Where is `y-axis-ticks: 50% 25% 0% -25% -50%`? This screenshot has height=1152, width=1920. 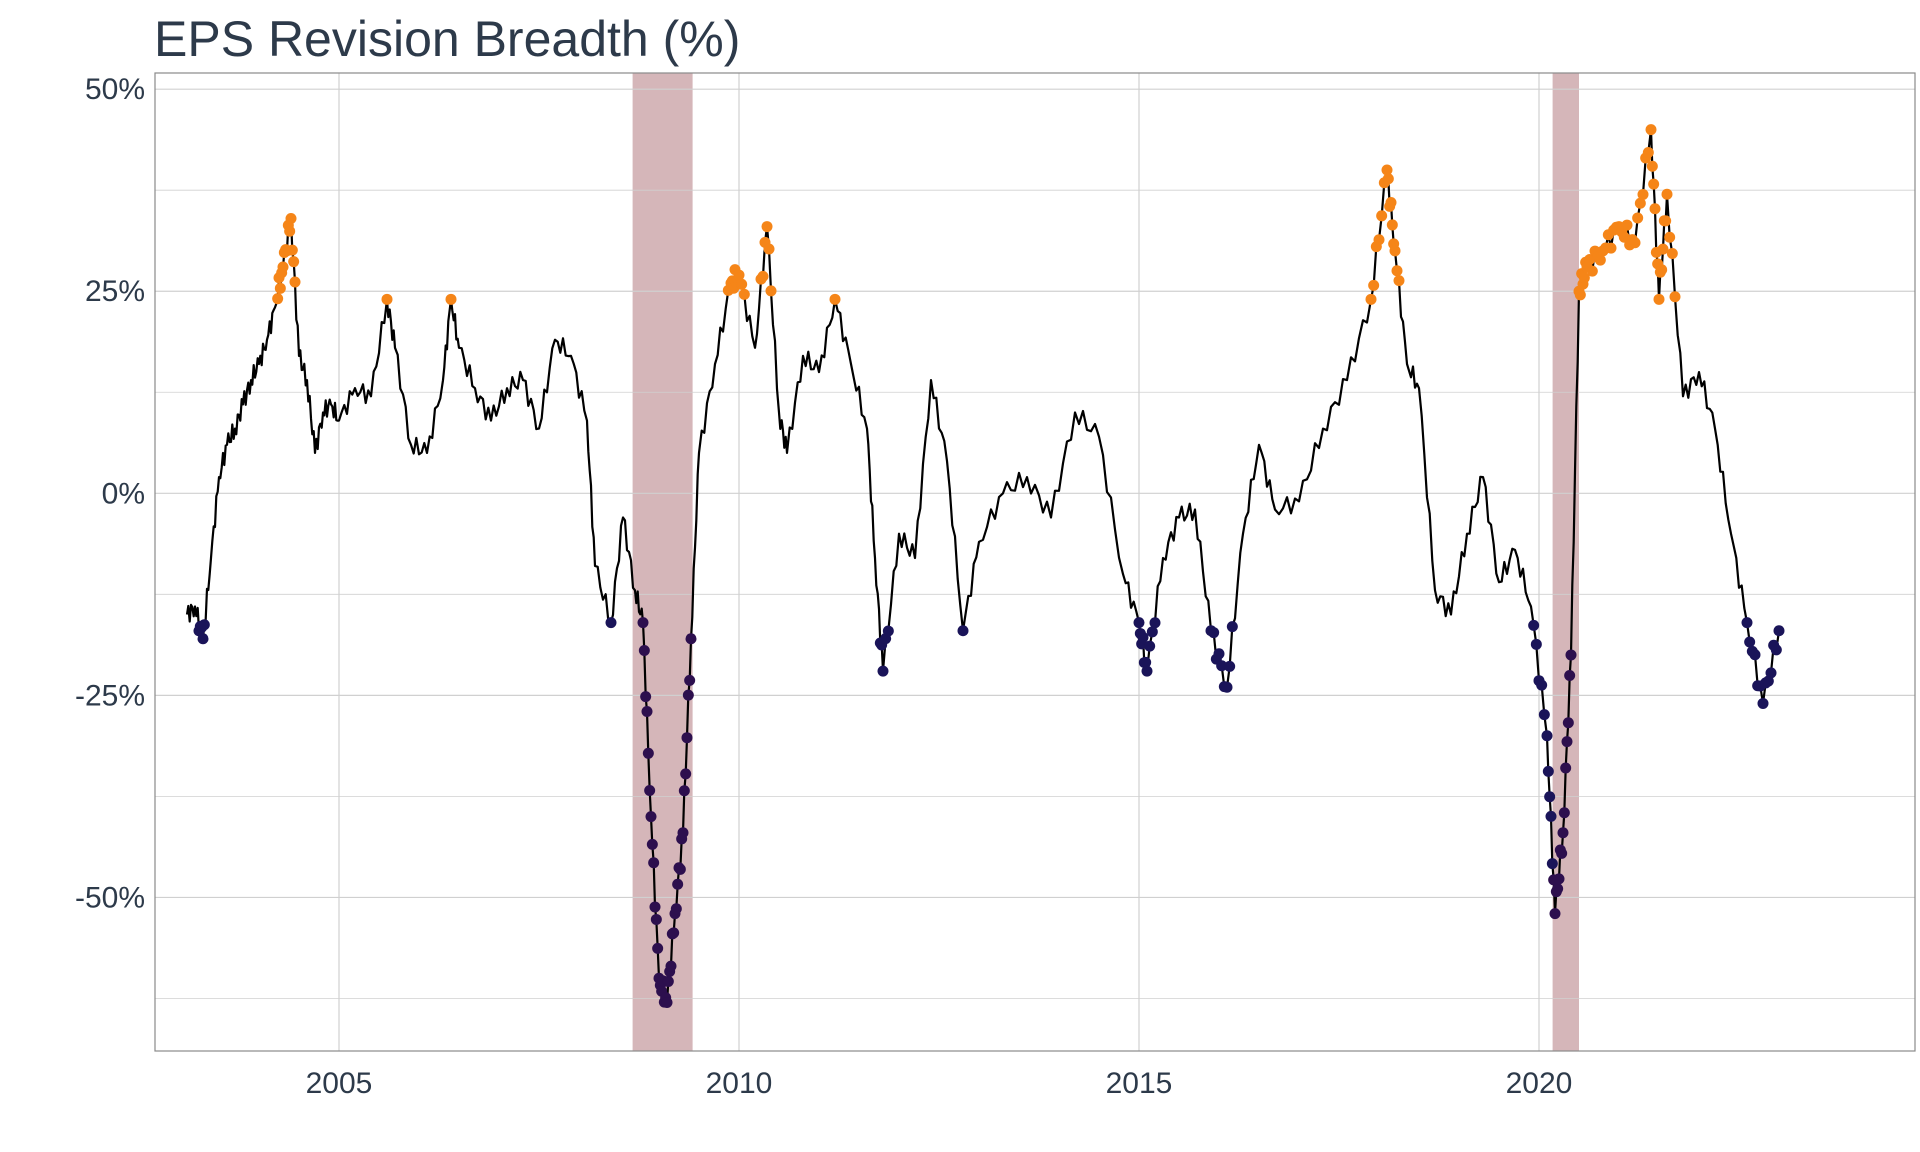
y-axis-ticks: 50% 25% 0% -25% -50% is located at coordinates (110, 493).